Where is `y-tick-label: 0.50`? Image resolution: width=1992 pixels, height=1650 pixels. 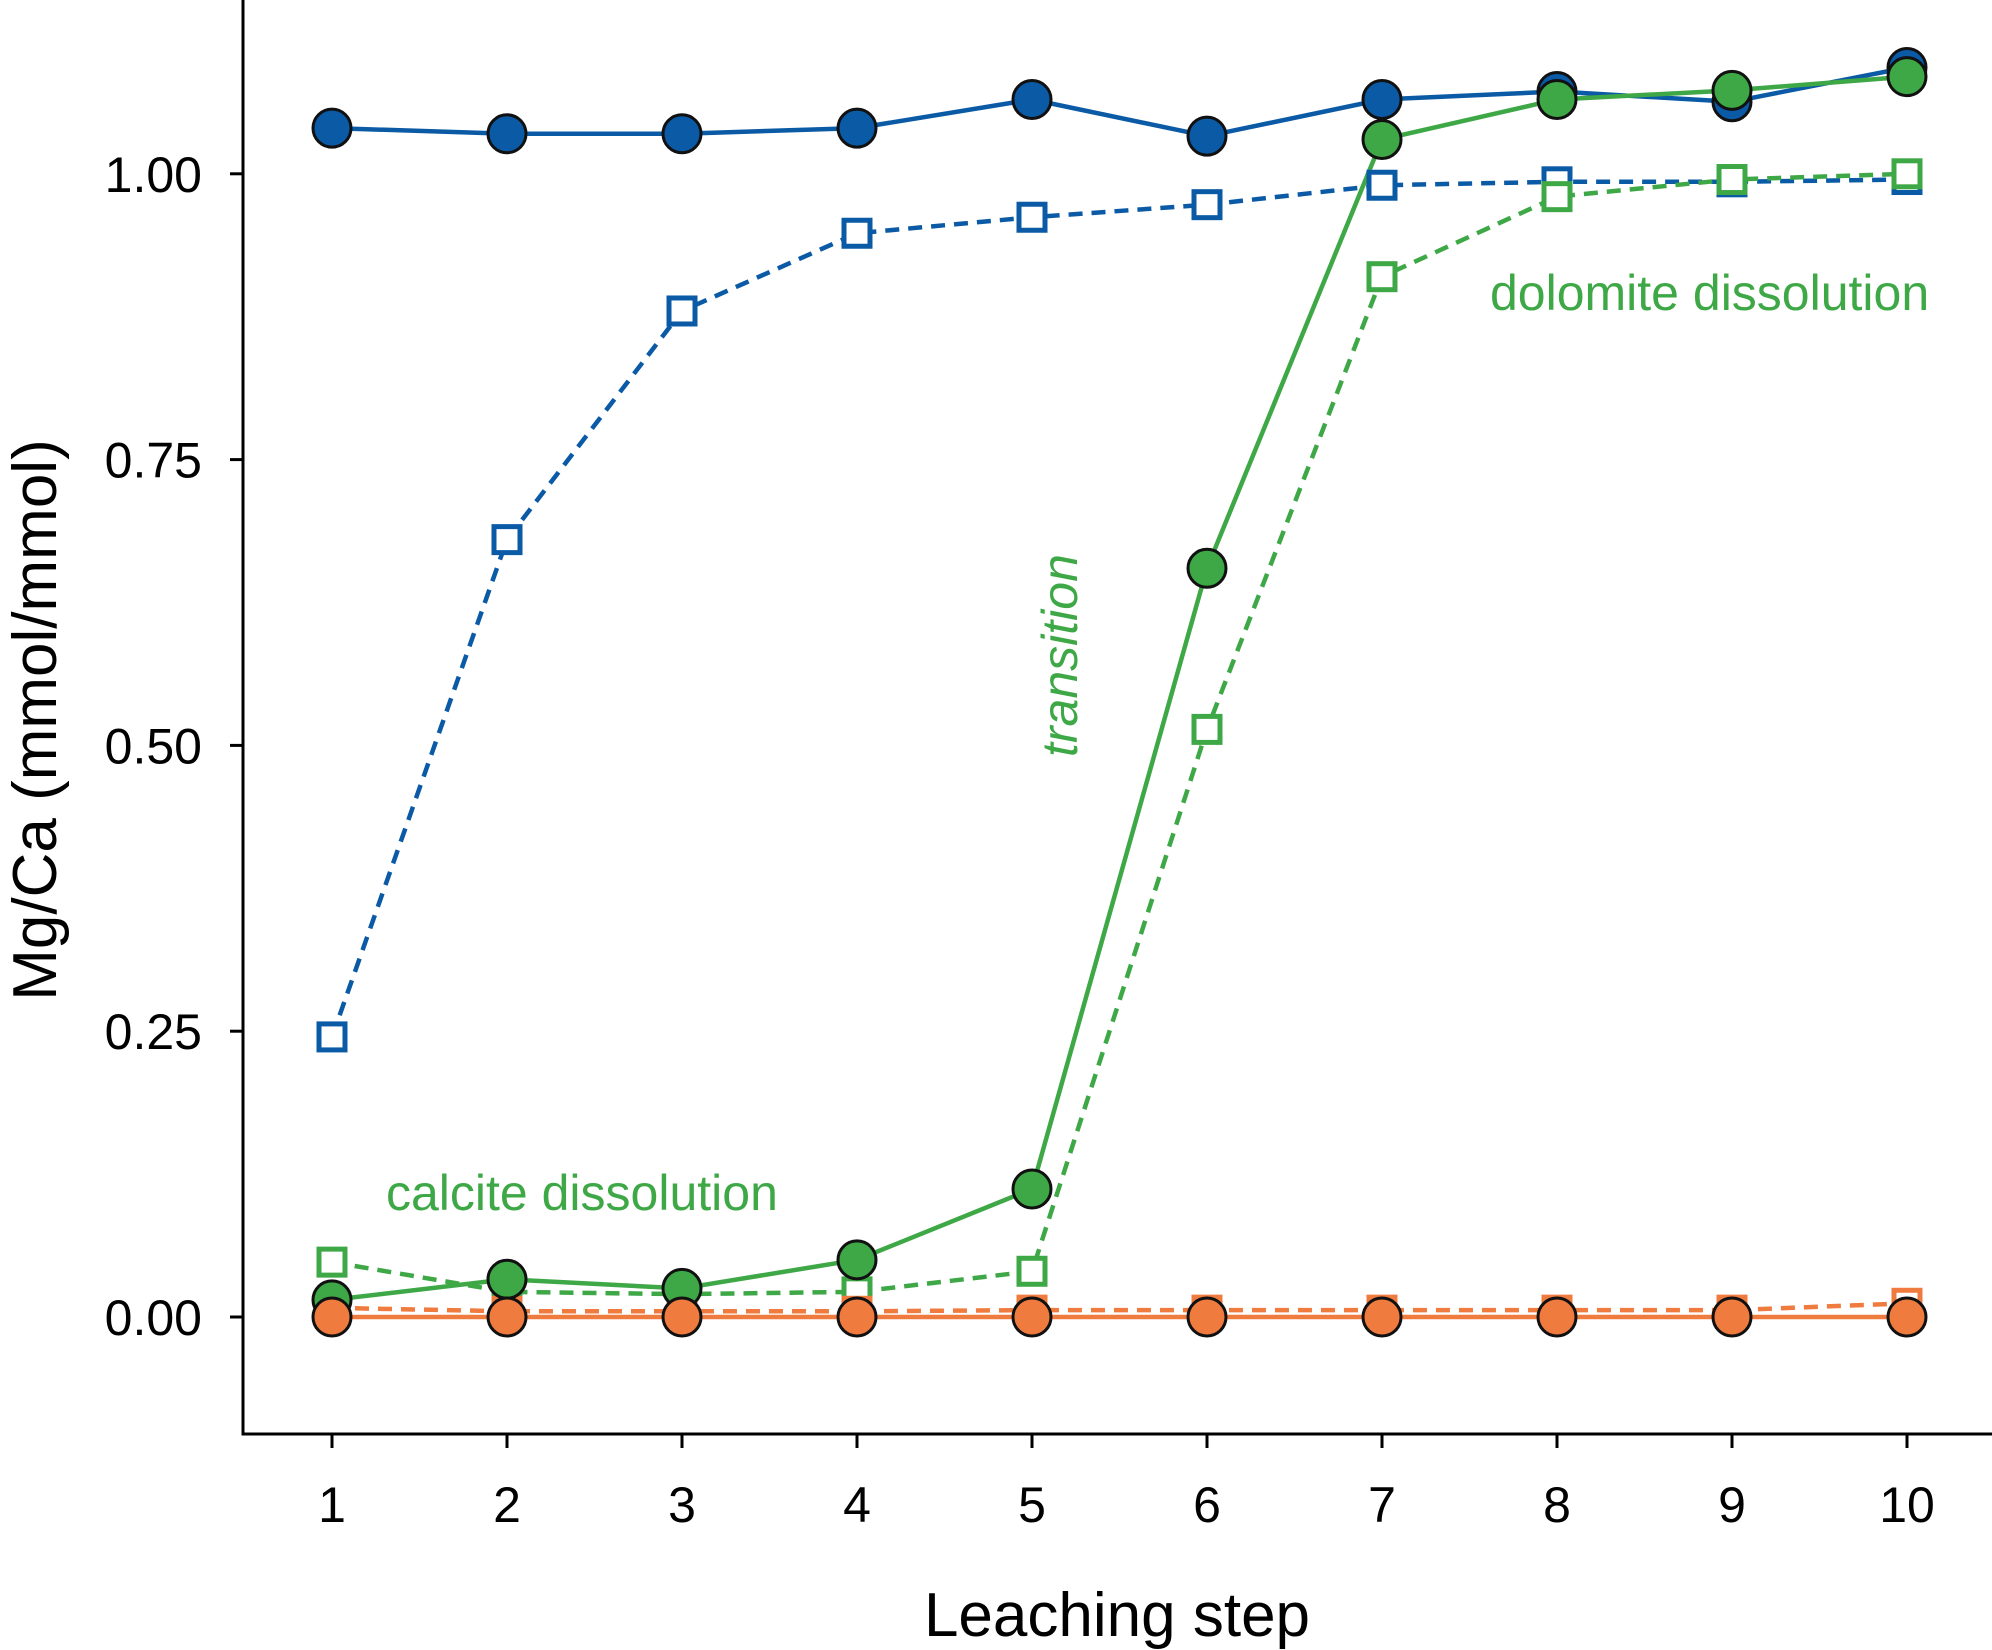
y-tick-label: 0.50 is located at coordinates (153, 746).